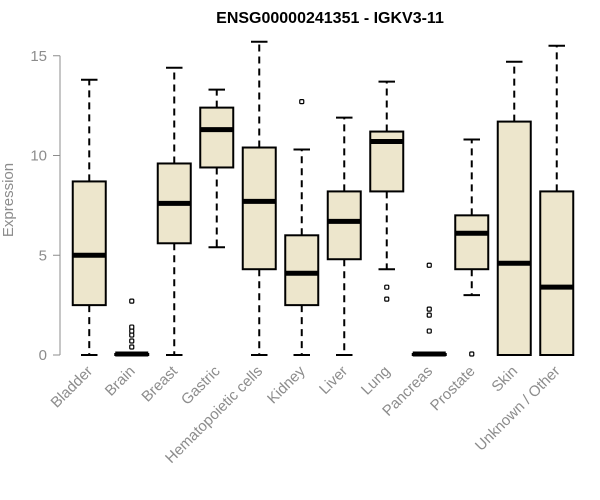 The width and height of the screenshot is (600, 500). Describe the element at coordinates (333, 380) in the screenshot. I see `x-tick-label-6: Liver` at that location.